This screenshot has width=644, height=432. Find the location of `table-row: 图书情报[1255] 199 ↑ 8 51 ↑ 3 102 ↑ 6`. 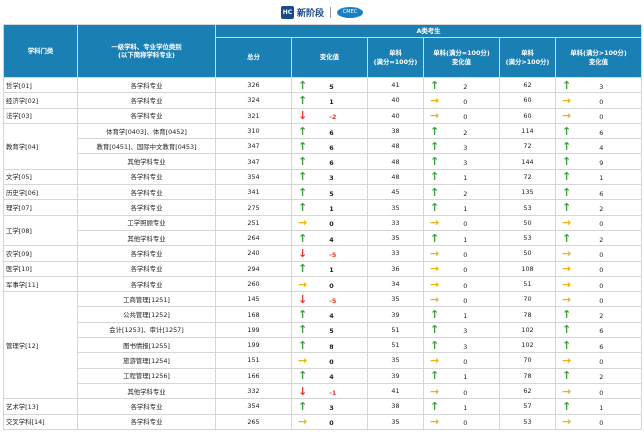

table-row: 图书情报[1255] 199 ↑ 8 51 ↑ 3 102 ↑ 6 is located at coordinates (323, 345).